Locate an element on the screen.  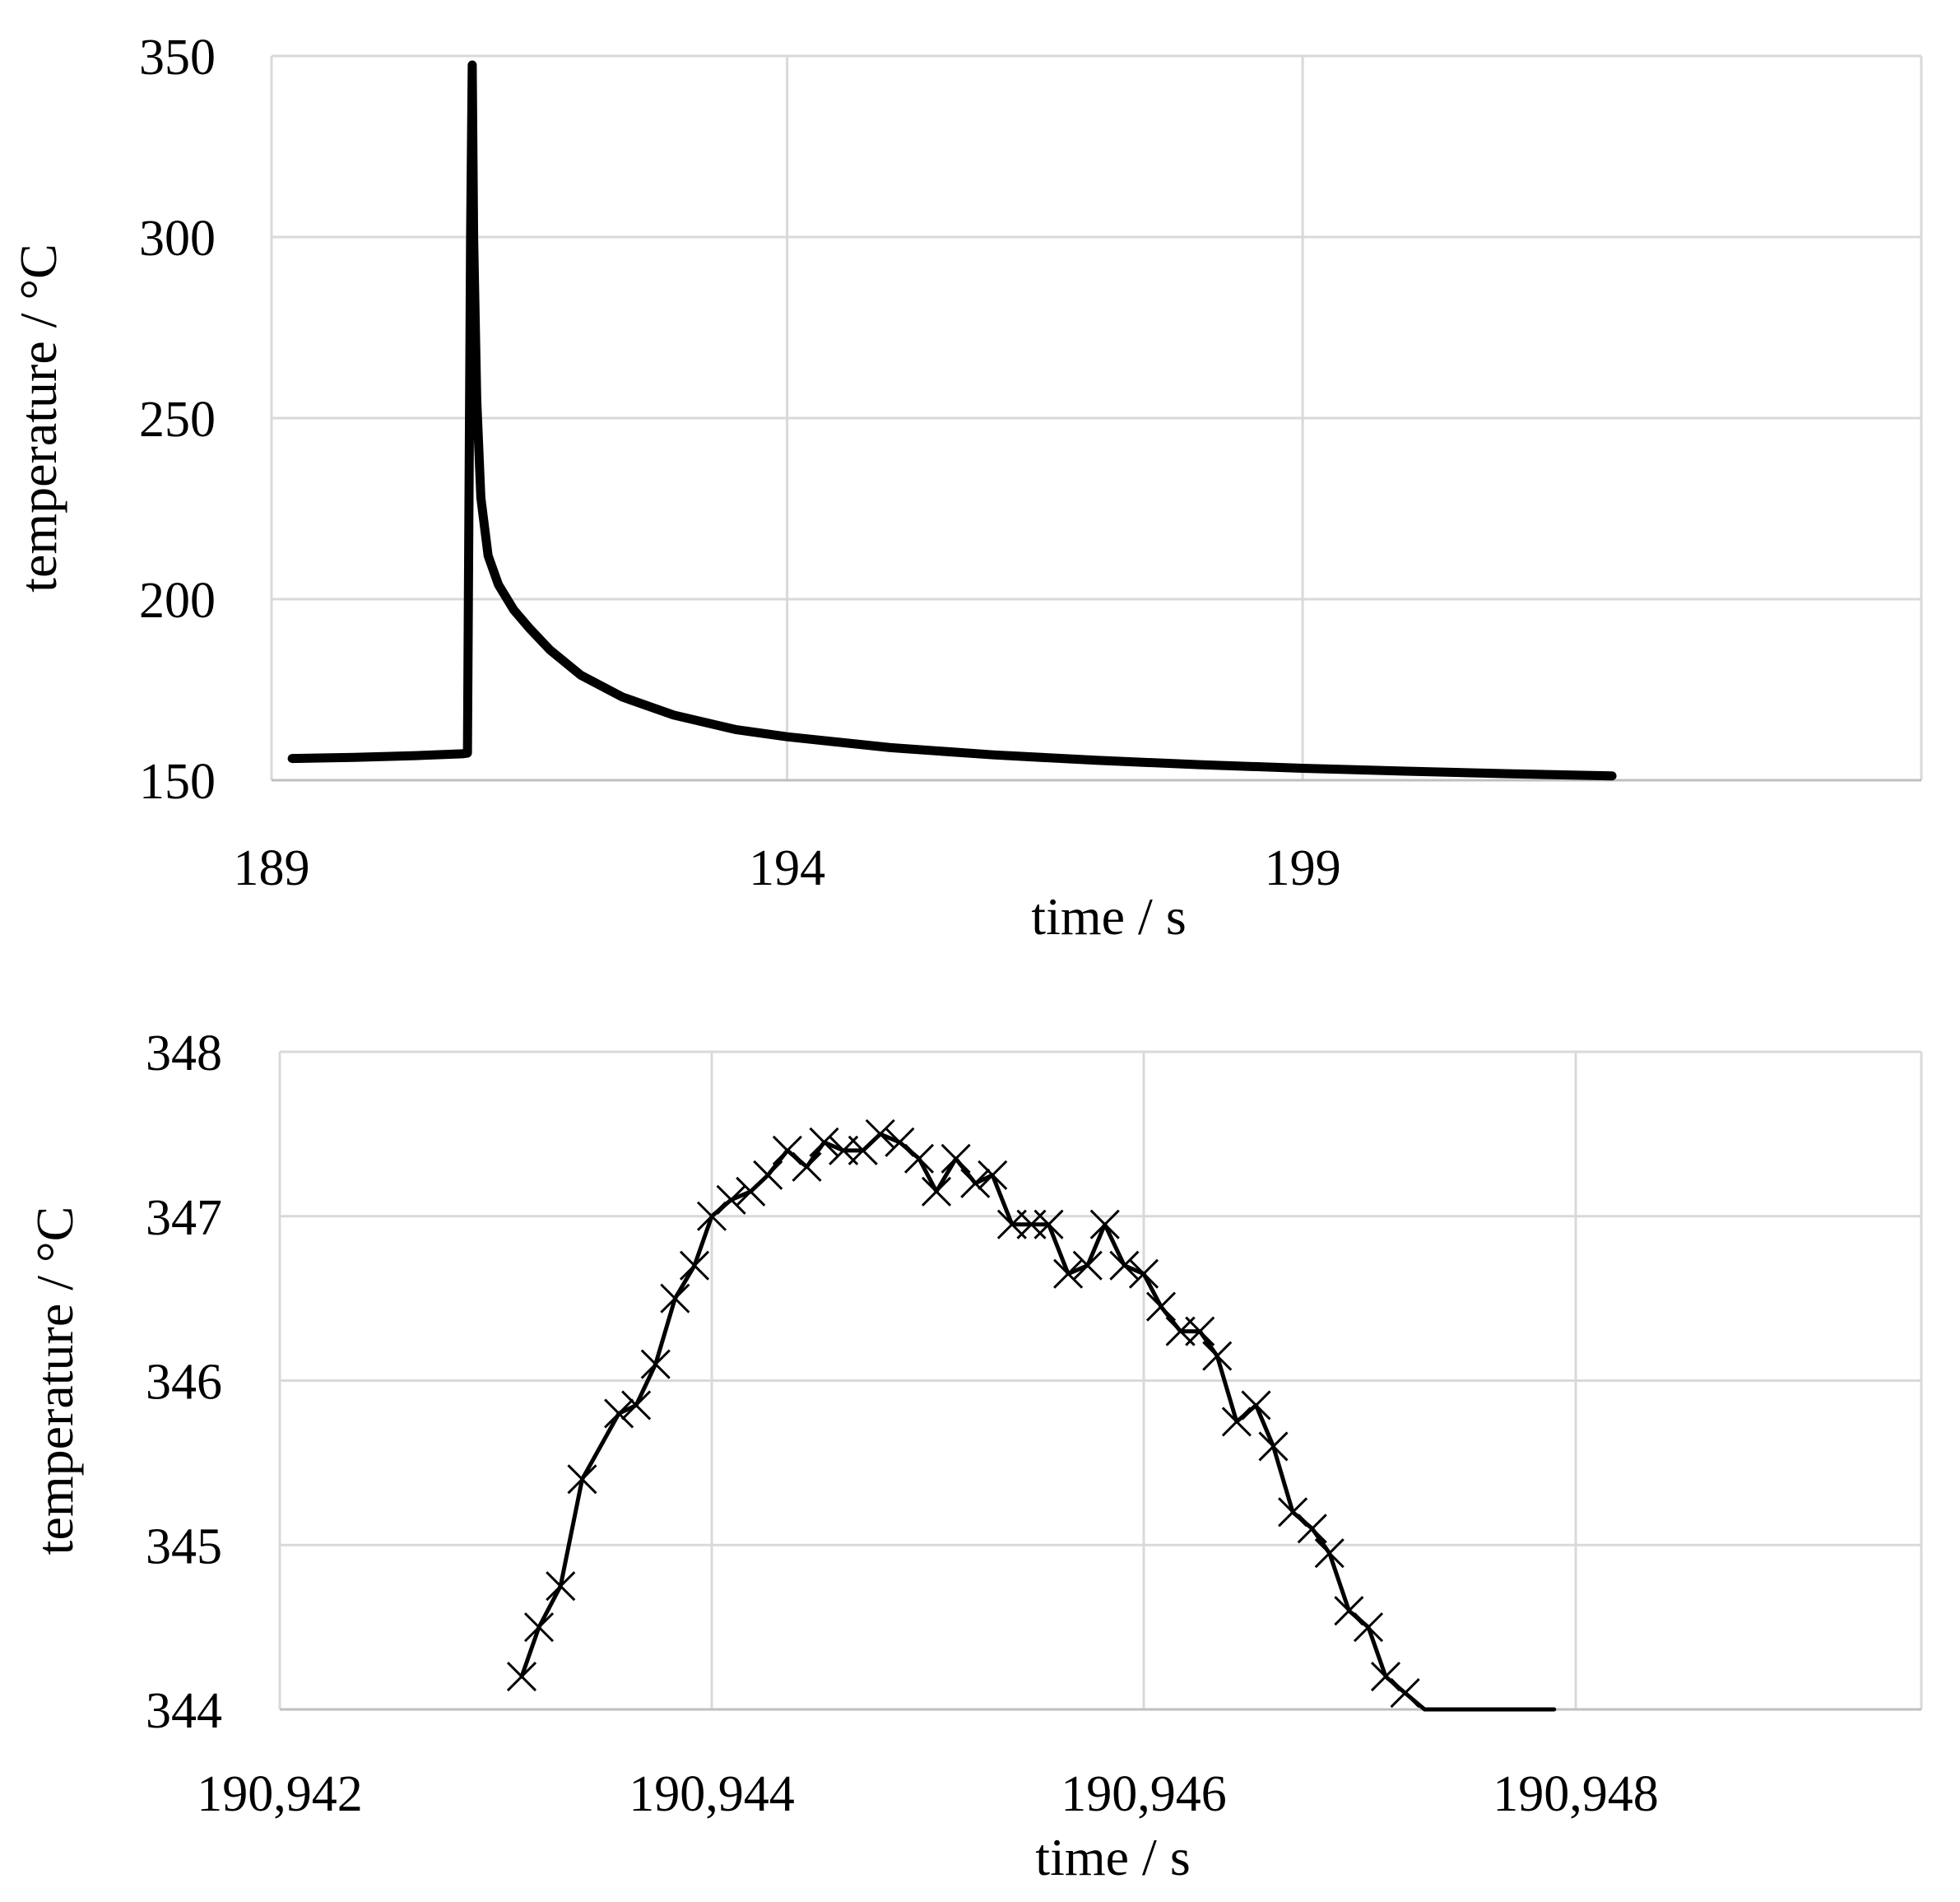
y-tick-label: 300 is located at coordinates (177, 239).